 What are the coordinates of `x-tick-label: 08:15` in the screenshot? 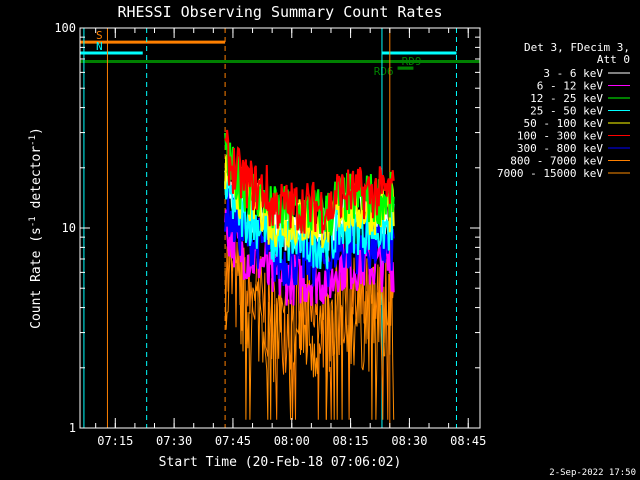 It's located at (351, 441).